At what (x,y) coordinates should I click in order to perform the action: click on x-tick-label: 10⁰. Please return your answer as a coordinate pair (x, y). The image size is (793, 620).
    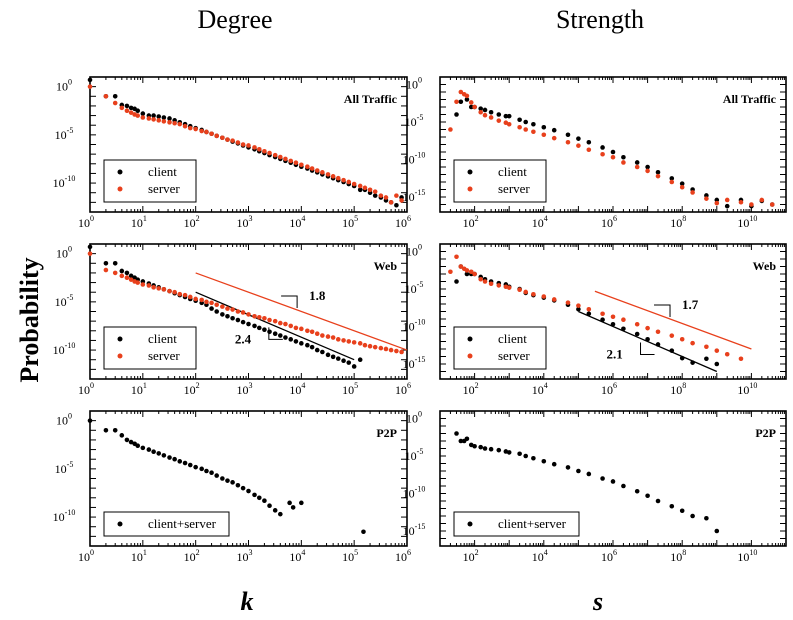
    Looking at the image, I should click on (86, 222).